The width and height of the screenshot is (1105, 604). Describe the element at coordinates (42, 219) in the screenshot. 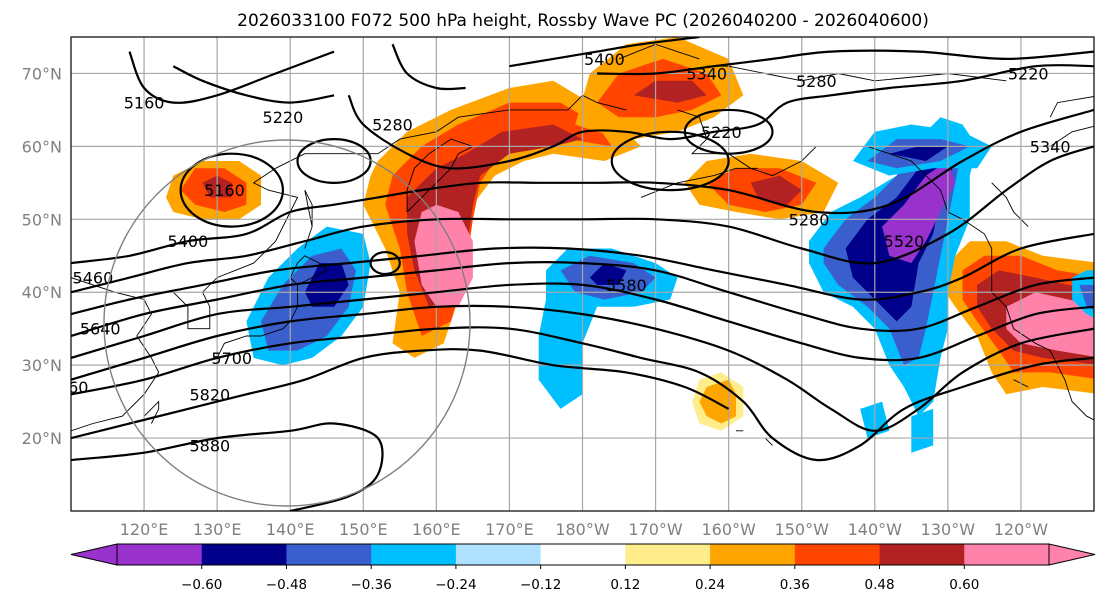

I see `y-tick-label: 50°N` at that location.